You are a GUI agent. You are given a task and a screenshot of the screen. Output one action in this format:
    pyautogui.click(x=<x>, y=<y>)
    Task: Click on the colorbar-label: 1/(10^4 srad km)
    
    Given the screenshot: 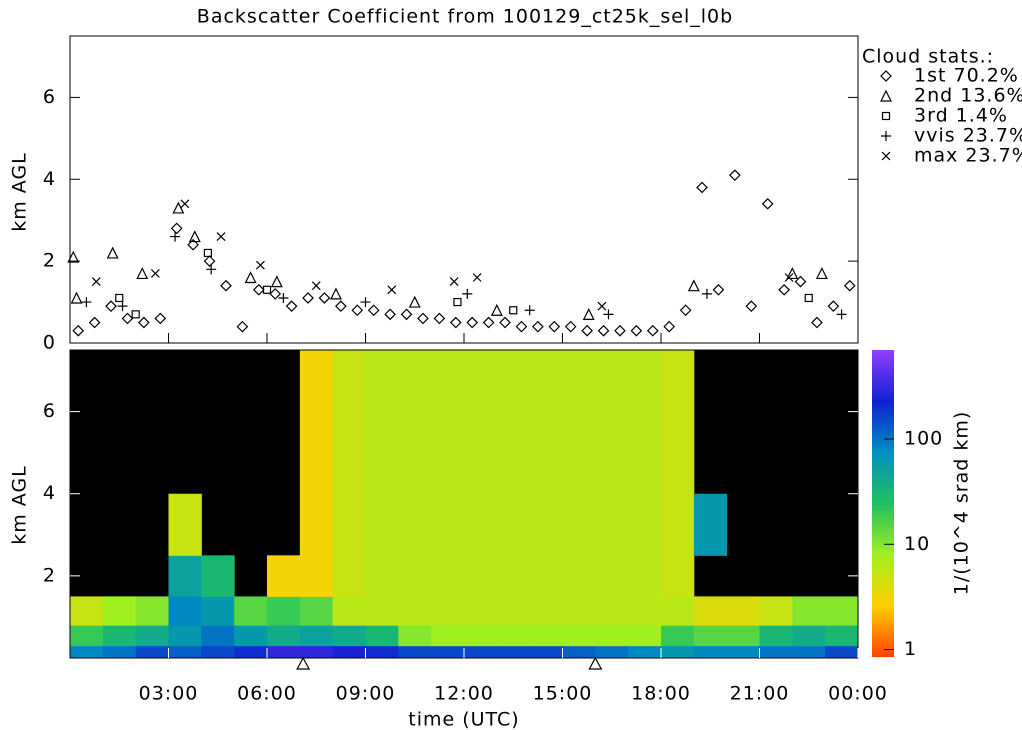 What is the action you would take?
    pyautogui.click(x=962, y=503)
    